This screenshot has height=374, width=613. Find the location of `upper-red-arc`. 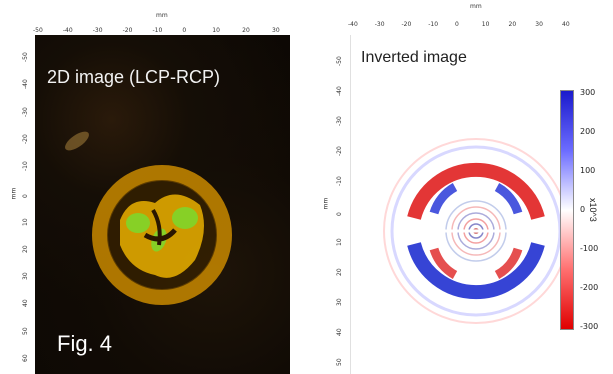

upper-red-arc is located at coordinates (476, 191).